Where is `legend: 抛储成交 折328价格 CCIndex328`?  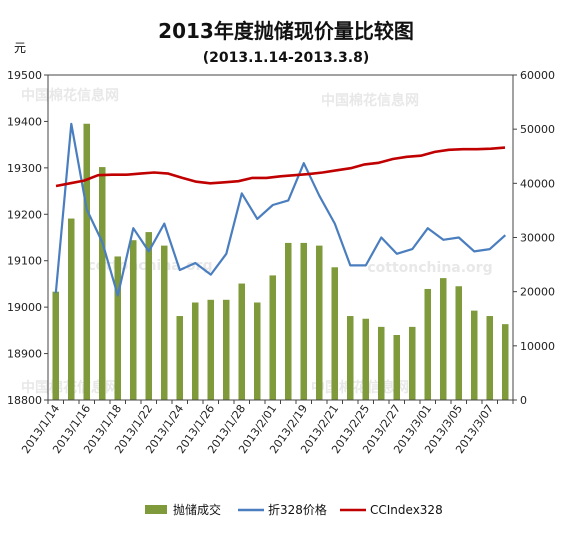
legend: 抛储成交 折328价格 CCIndex328 is located at coordinates (294, 509).